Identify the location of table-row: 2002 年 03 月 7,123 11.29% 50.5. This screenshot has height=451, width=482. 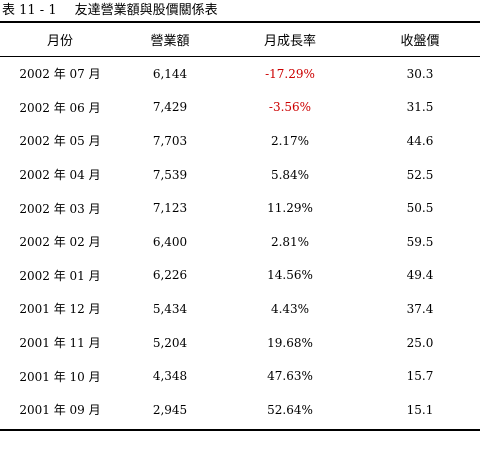
(240, 208).